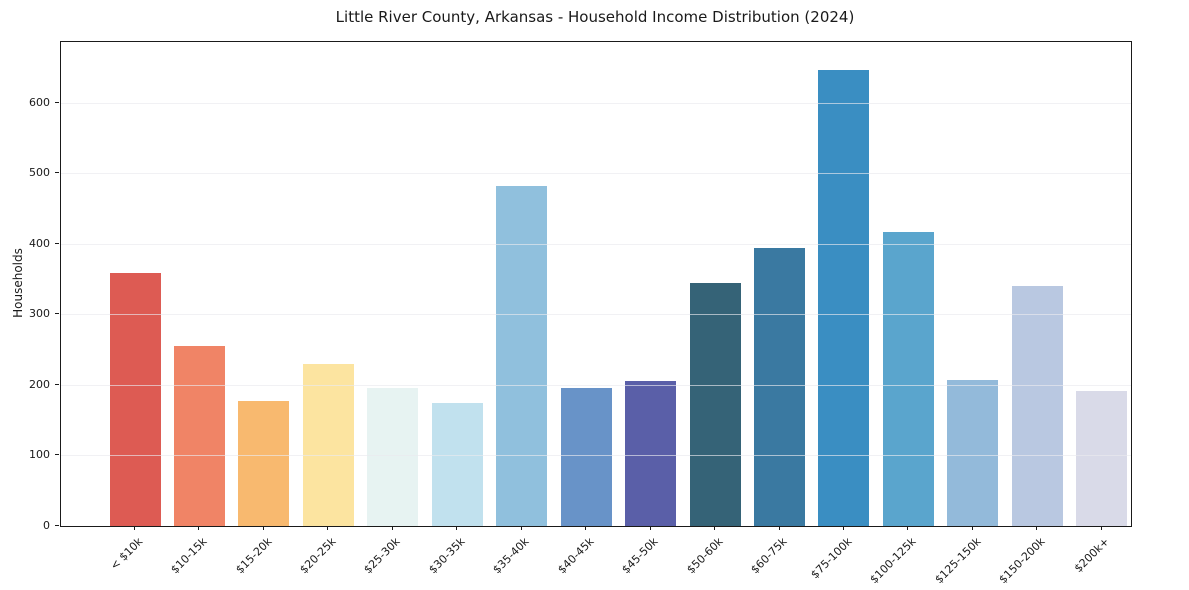 The width and height of the screenshot is (1189, 590). What do you see at coordinates (511, 556) in the screenshot?
I see `x-tick-label: $35-40k` at bounding box center [511, 556].